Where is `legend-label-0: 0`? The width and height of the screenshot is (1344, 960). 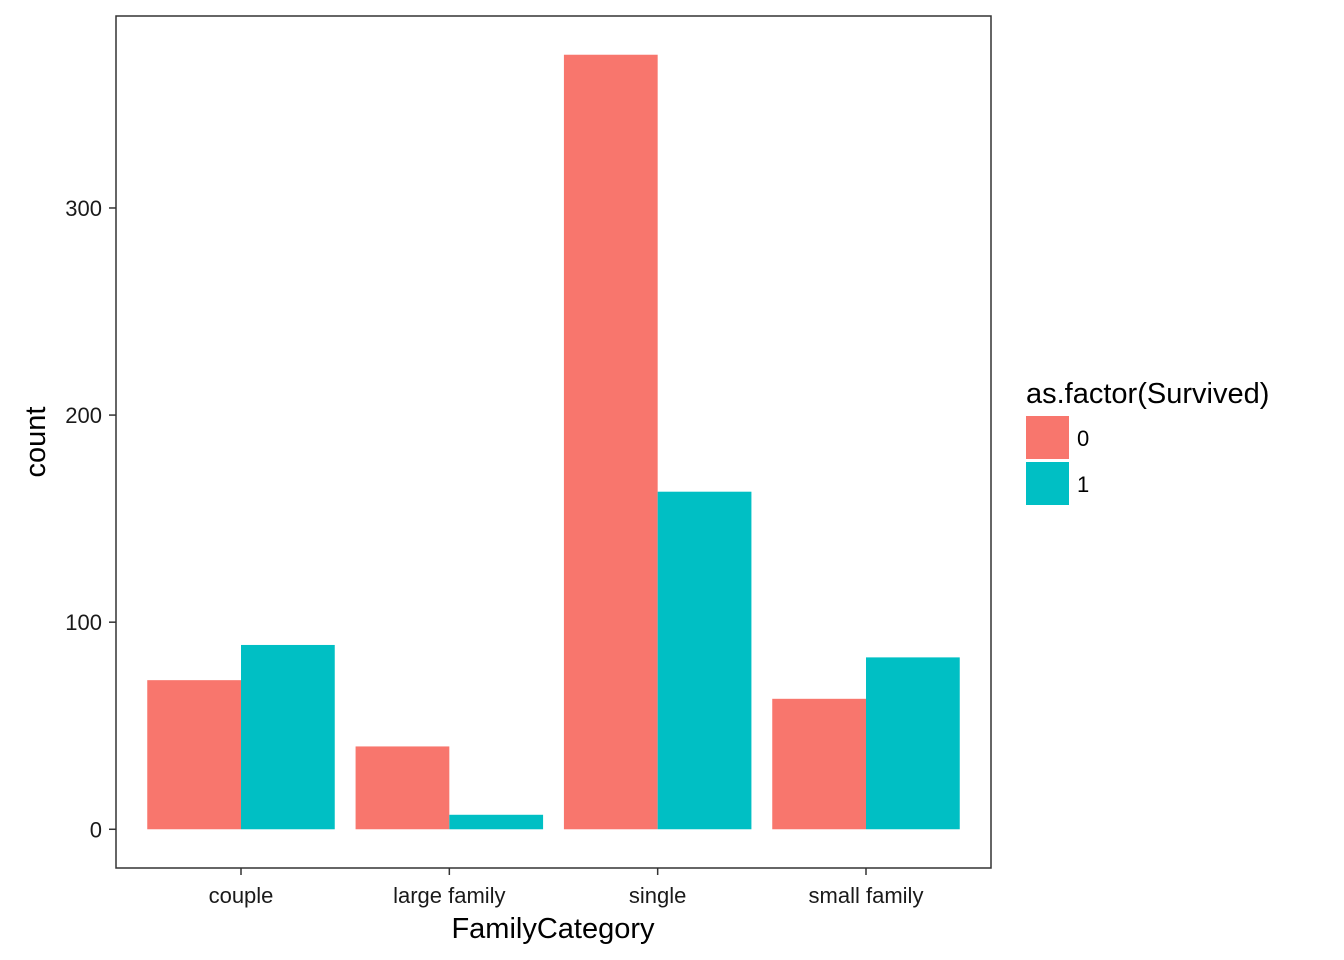 legend-label-0: 0 is located at coordinates (1083, 438).